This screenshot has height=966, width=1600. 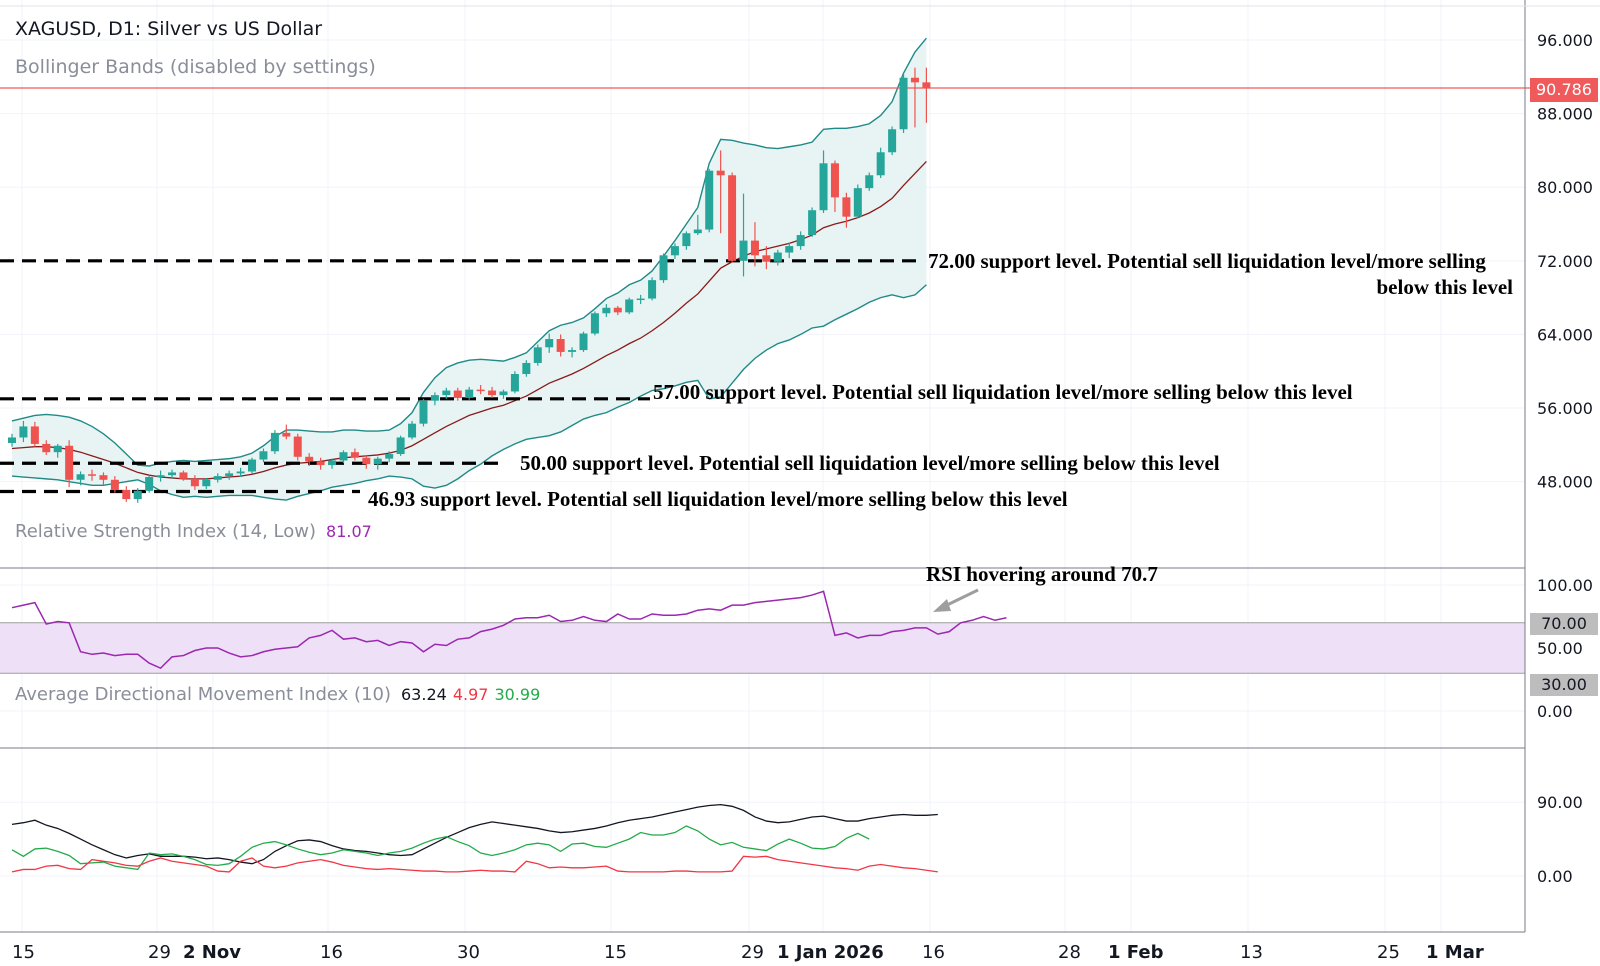 What do you see at coordinates (942, 605) in the screenshot?
I see `rsi-arrow-head` at bounding box center [942, 605].